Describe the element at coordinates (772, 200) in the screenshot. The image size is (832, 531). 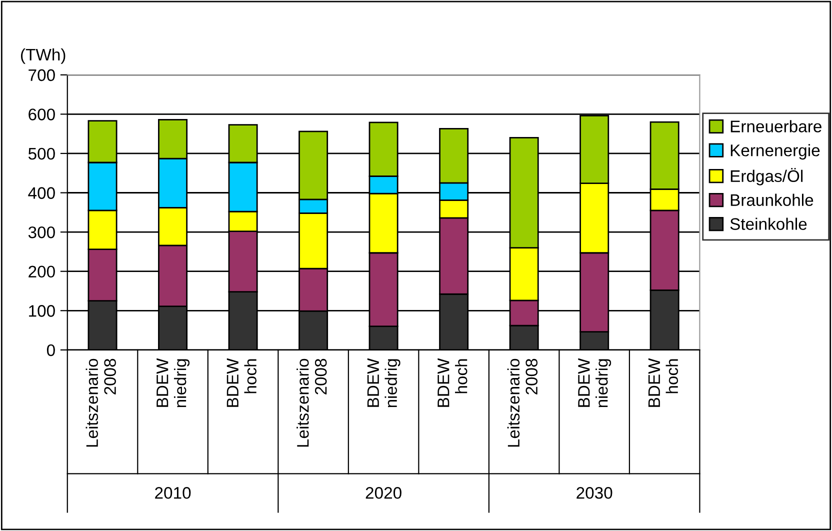
I see `legend-label: Braunkohle` at that location.